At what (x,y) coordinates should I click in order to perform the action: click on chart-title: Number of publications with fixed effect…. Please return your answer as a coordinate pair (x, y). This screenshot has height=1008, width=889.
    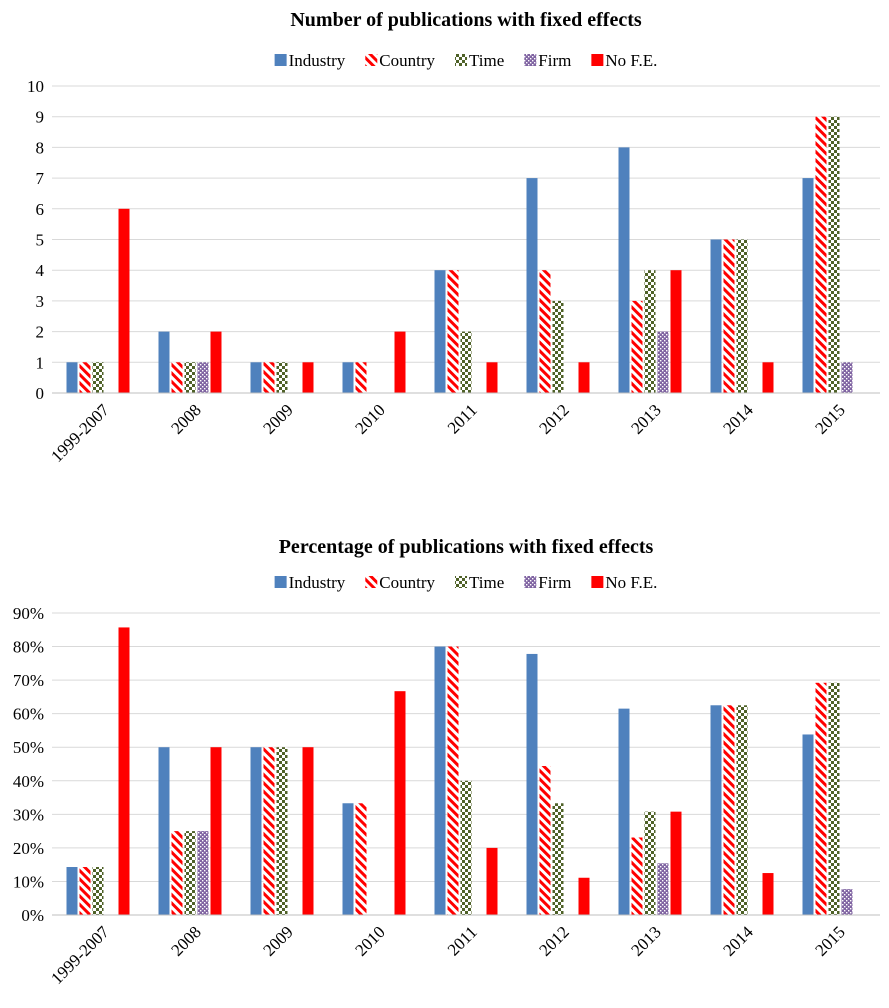
    Looking at the image, I should click on (465, 20).